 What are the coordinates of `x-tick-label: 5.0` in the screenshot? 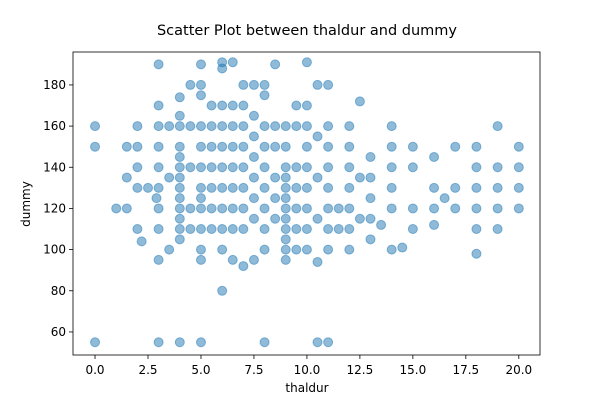 It's located at (200, 370).